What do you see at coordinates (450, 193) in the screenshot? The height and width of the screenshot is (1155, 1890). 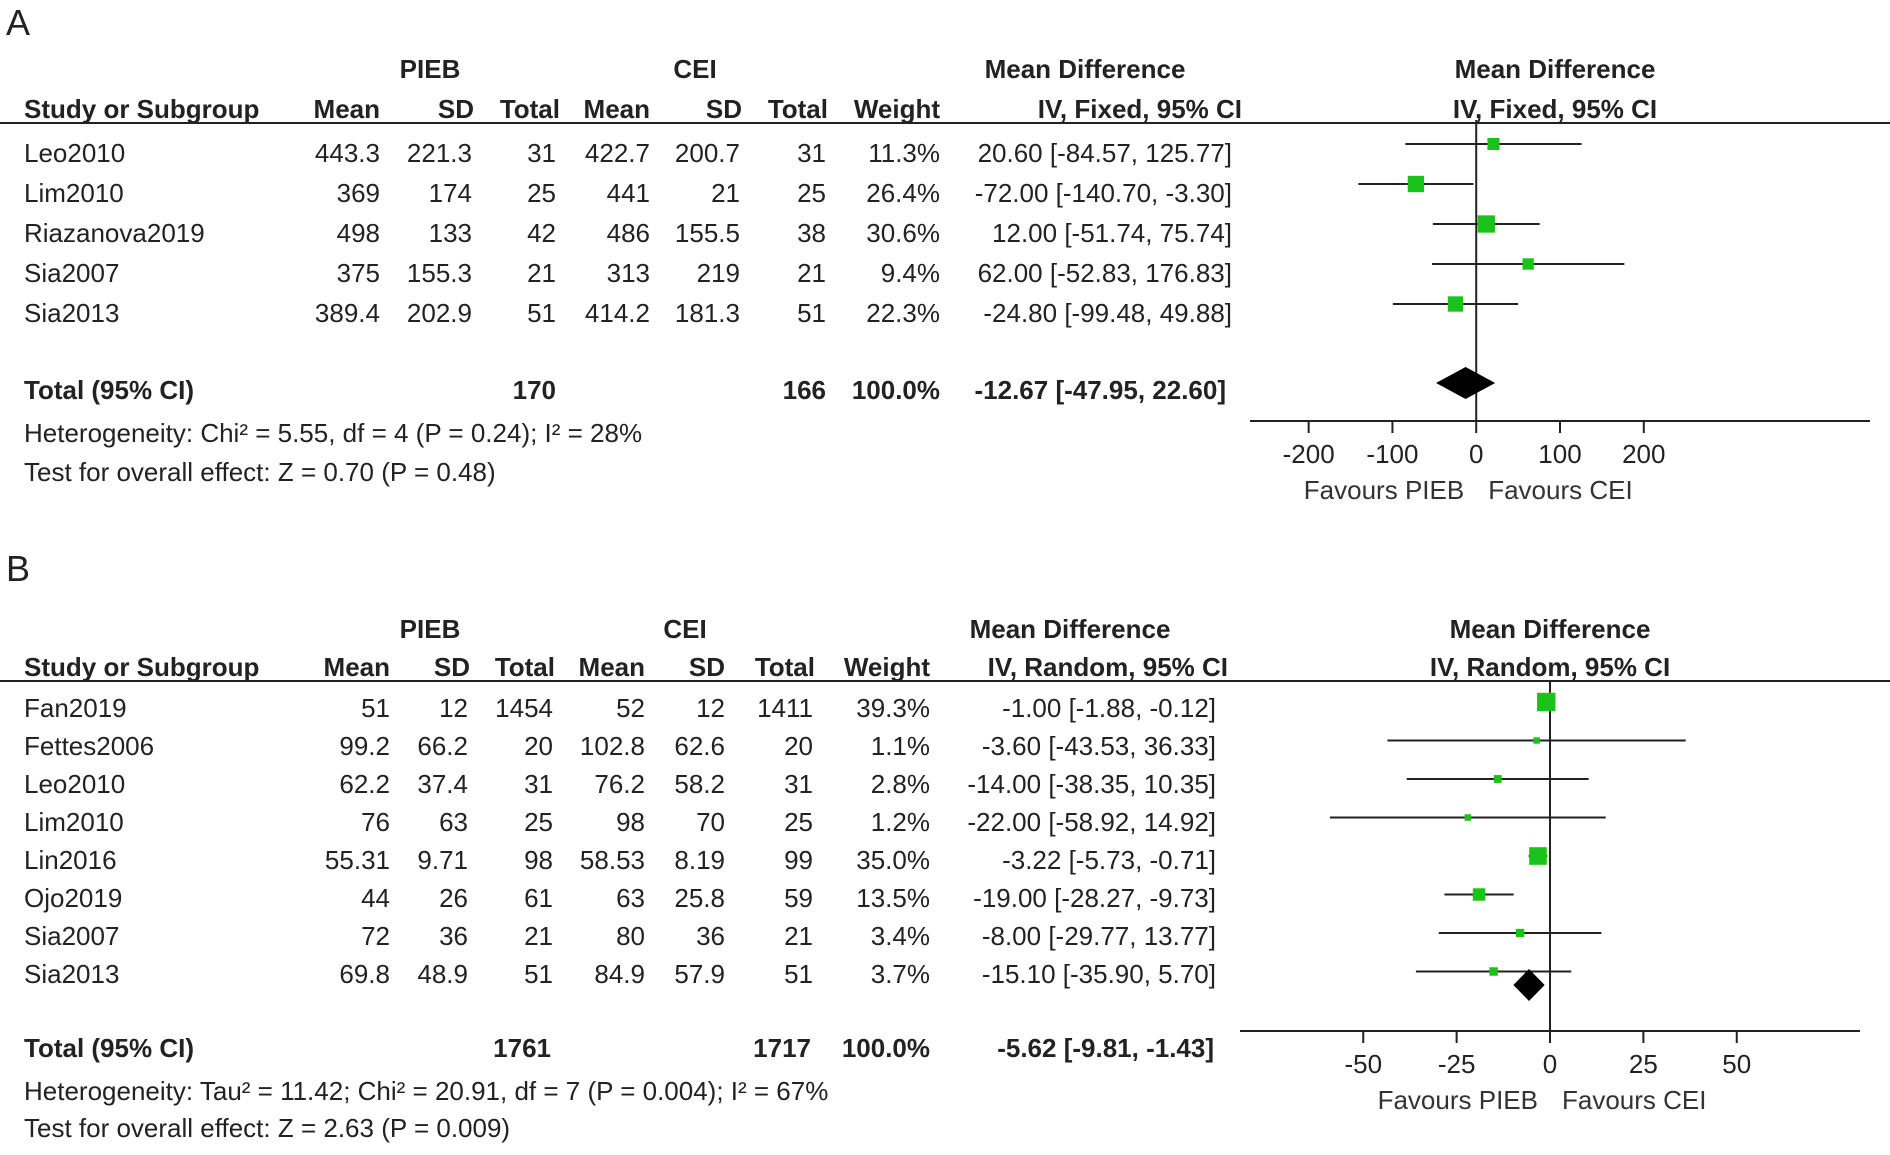 I see `e-sd: 174` at bounding box center [450, 193].